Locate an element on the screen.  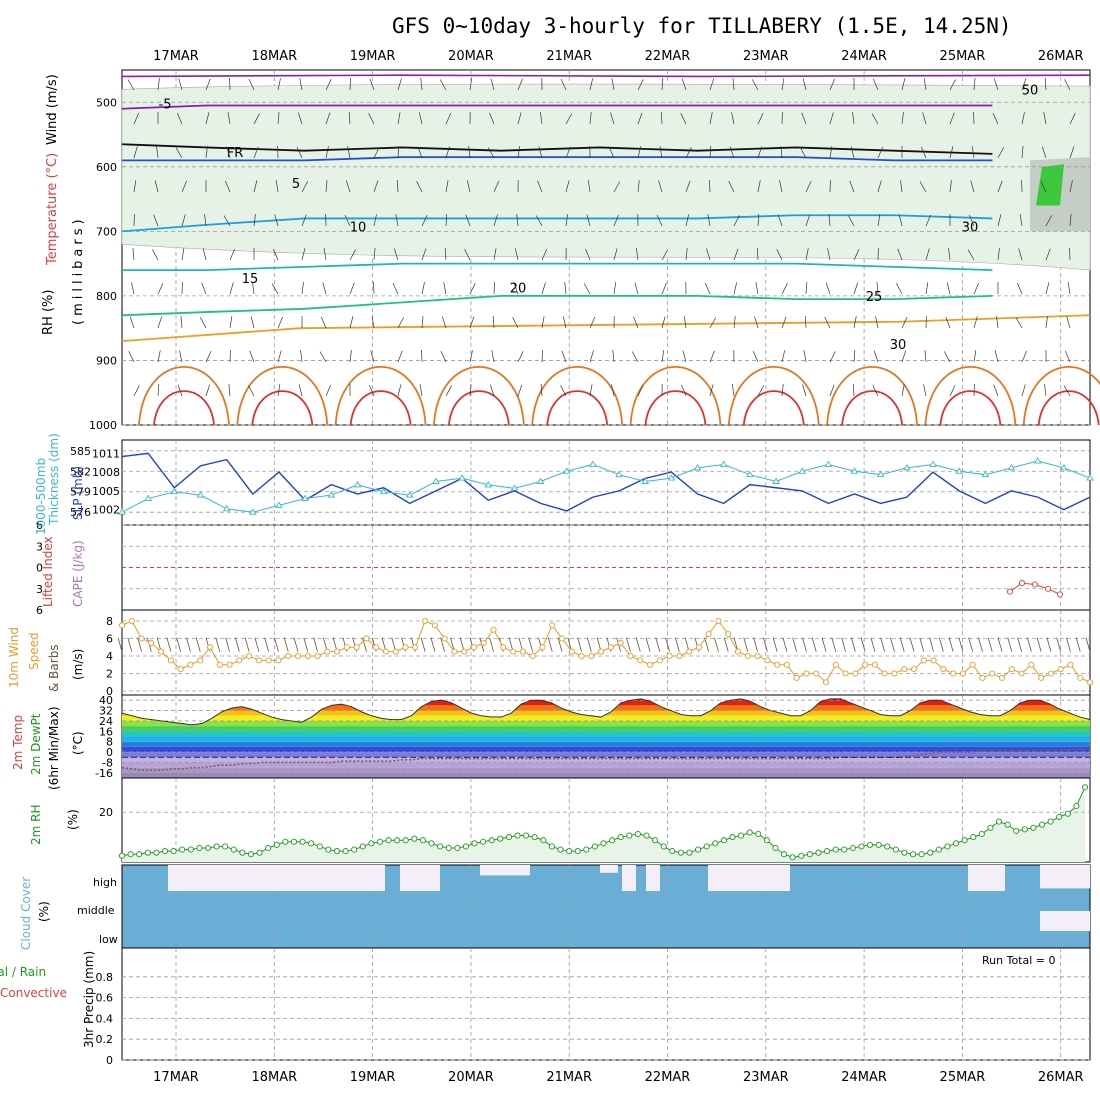
y-tick-label: 0.8 is located at coordinates (105, 977).